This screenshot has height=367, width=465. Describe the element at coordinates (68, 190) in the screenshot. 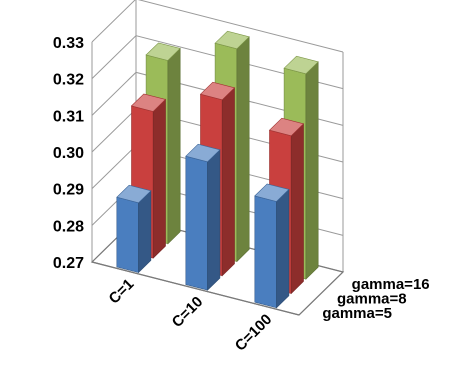

I see `y-tick-label: 0.29` at that location.